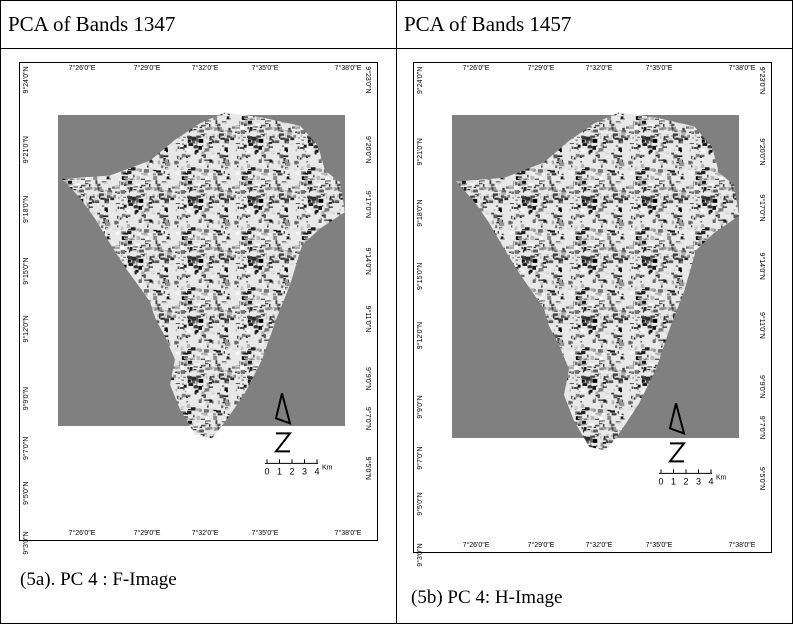 The image size is (793, 624). What do you see at coordinates (91, 24) in the screenshot?
I see `header-left: PCA of Bands 1347` at bounding box center [91, 24].